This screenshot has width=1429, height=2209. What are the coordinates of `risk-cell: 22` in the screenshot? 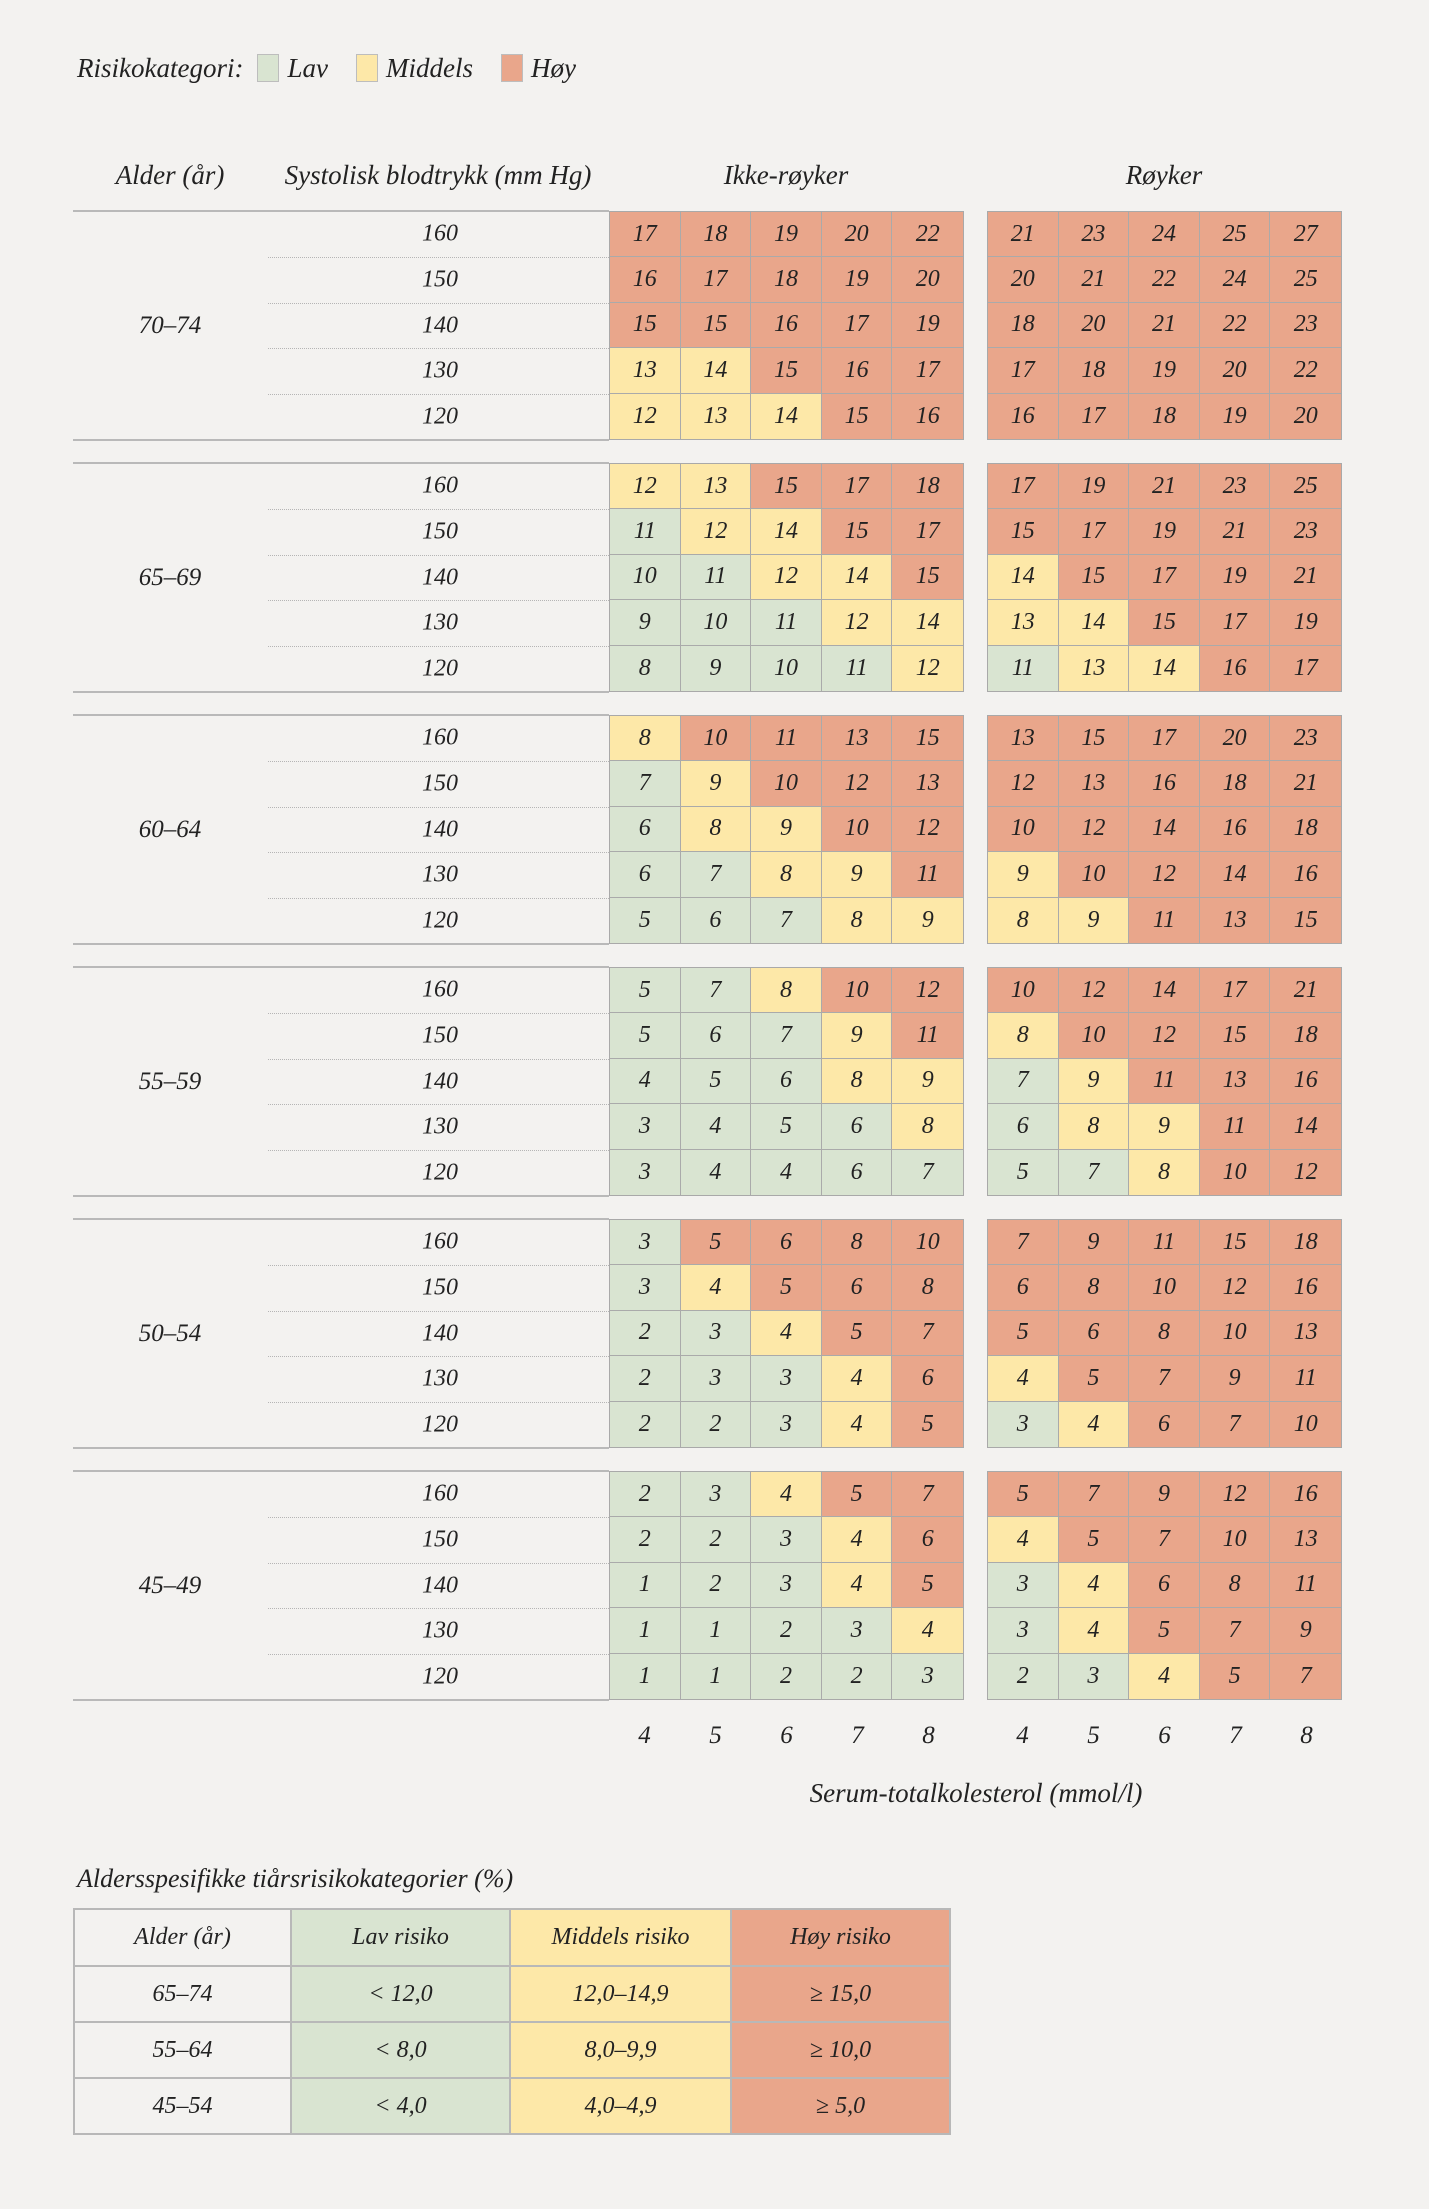 It's located at (927, 235).